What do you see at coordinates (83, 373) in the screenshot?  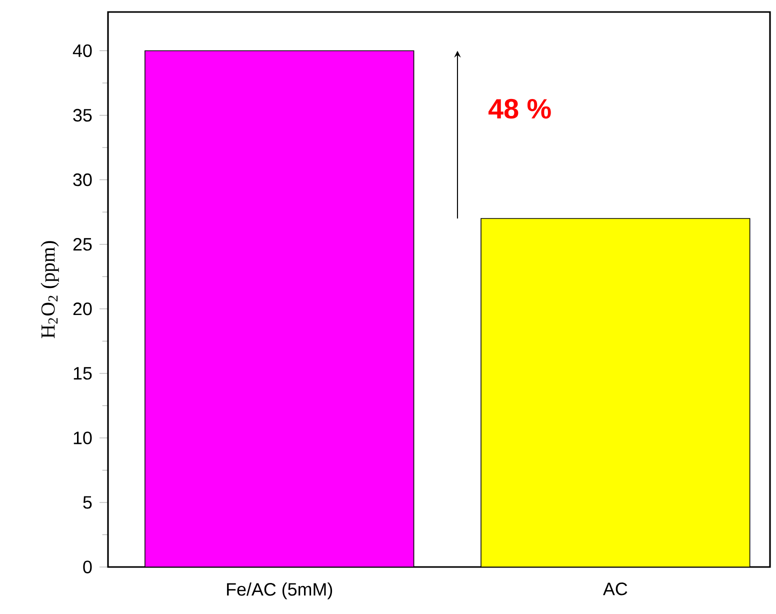 I see `y-tick-label: 15` at bounding box center [83, 373].